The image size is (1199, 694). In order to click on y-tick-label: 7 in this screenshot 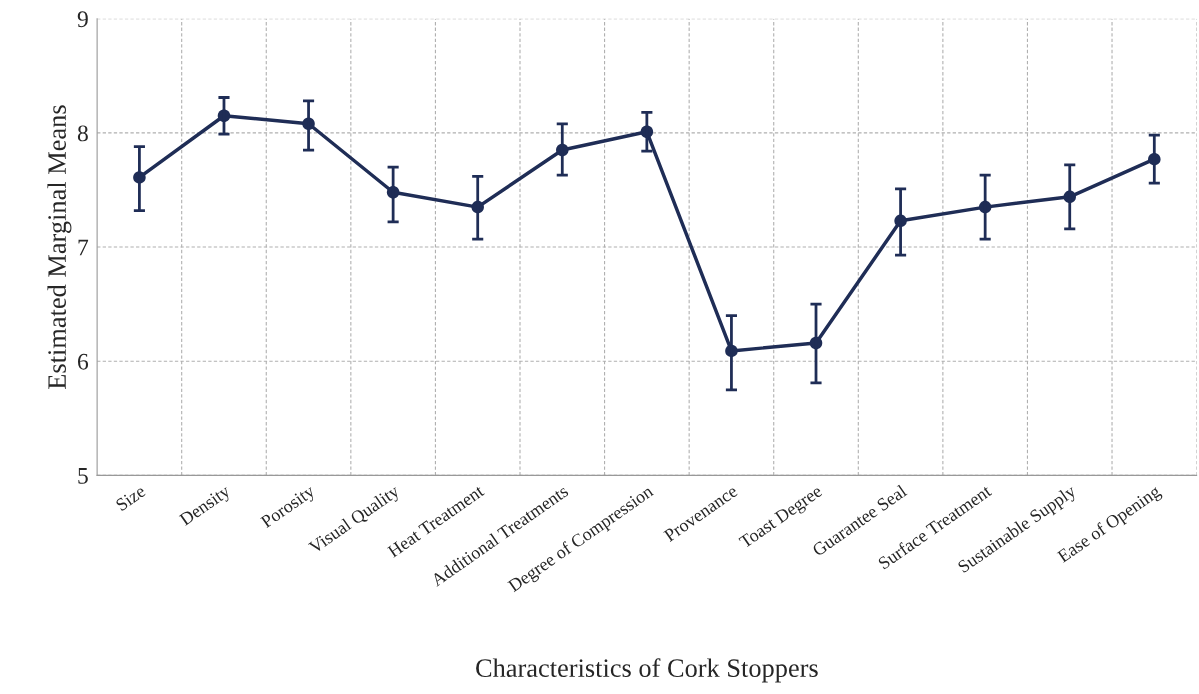, I will do `click(83, 247)`.